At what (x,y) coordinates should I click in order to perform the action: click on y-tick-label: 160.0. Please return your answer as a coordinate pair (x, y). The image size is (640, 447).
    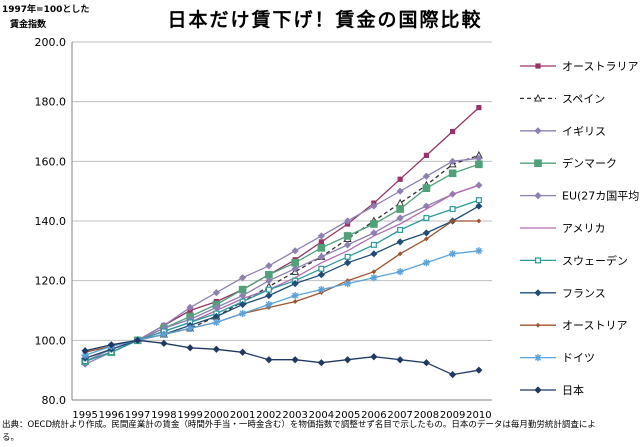
    Looking at the image, I should click on (51, 161).